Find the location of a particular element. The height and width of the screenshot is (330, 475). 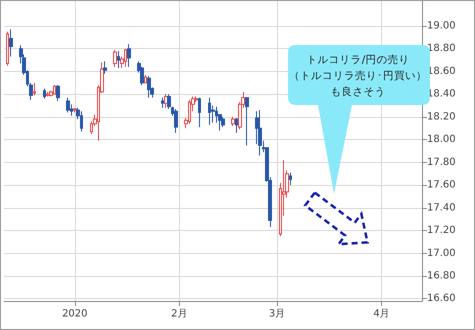

y-tick-label: 18.80 is located at coordinates (441, 48).